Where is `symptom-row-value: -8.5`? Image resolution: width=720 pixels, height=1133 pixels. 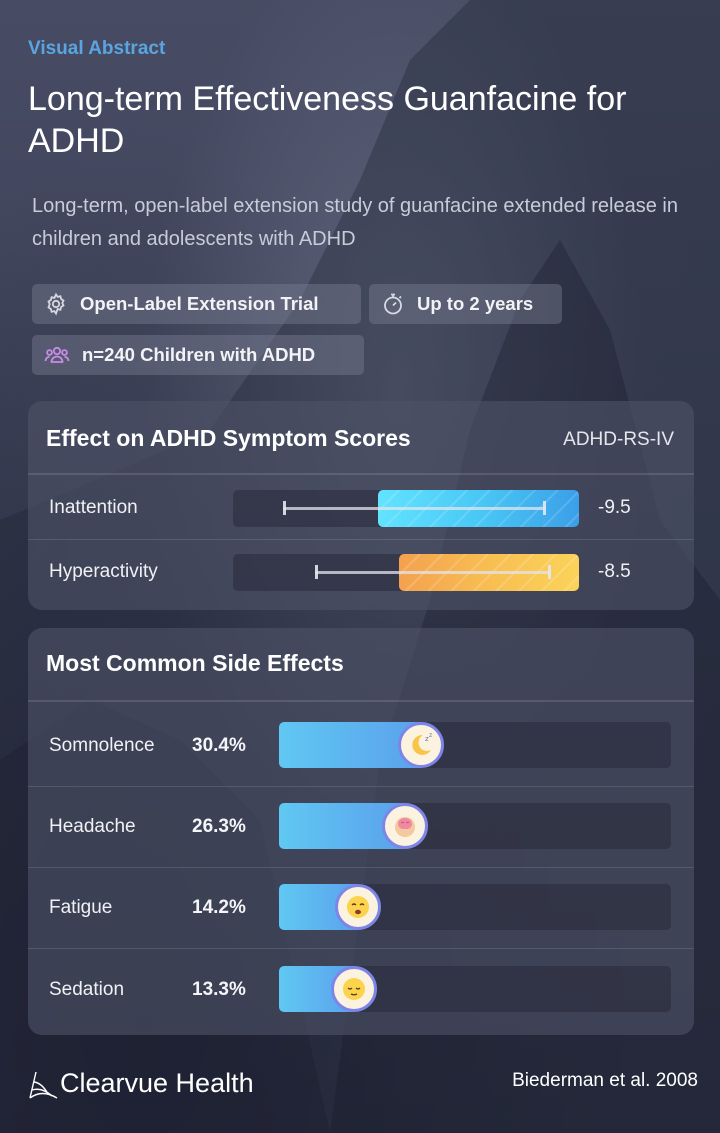 symptom-row-value: -8.5 is located at coordinates (614, 571).